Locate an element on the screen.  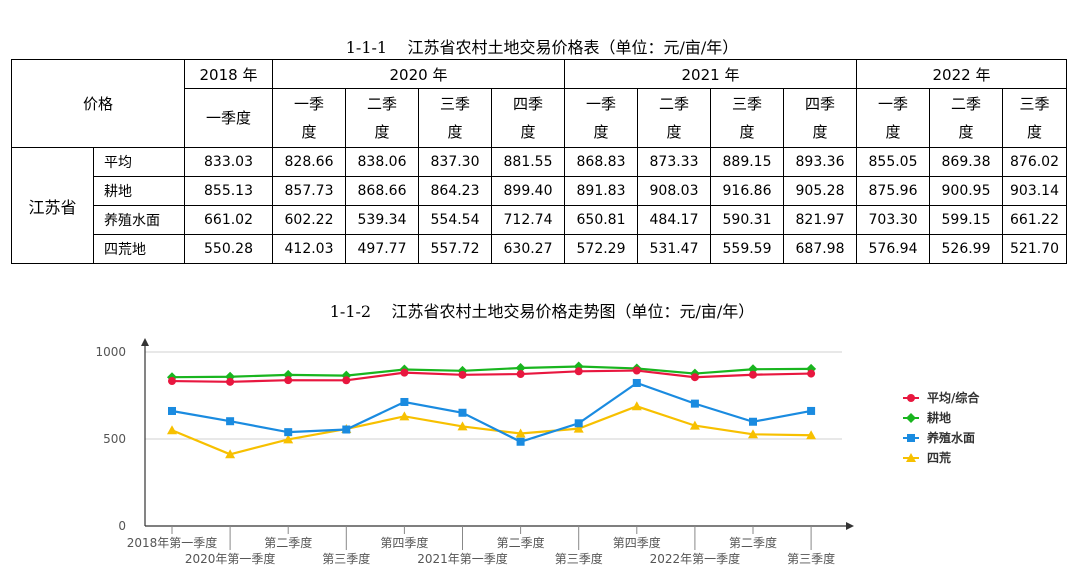
quarter-header-cell: 四季度 is located at coordinates (820, 118).